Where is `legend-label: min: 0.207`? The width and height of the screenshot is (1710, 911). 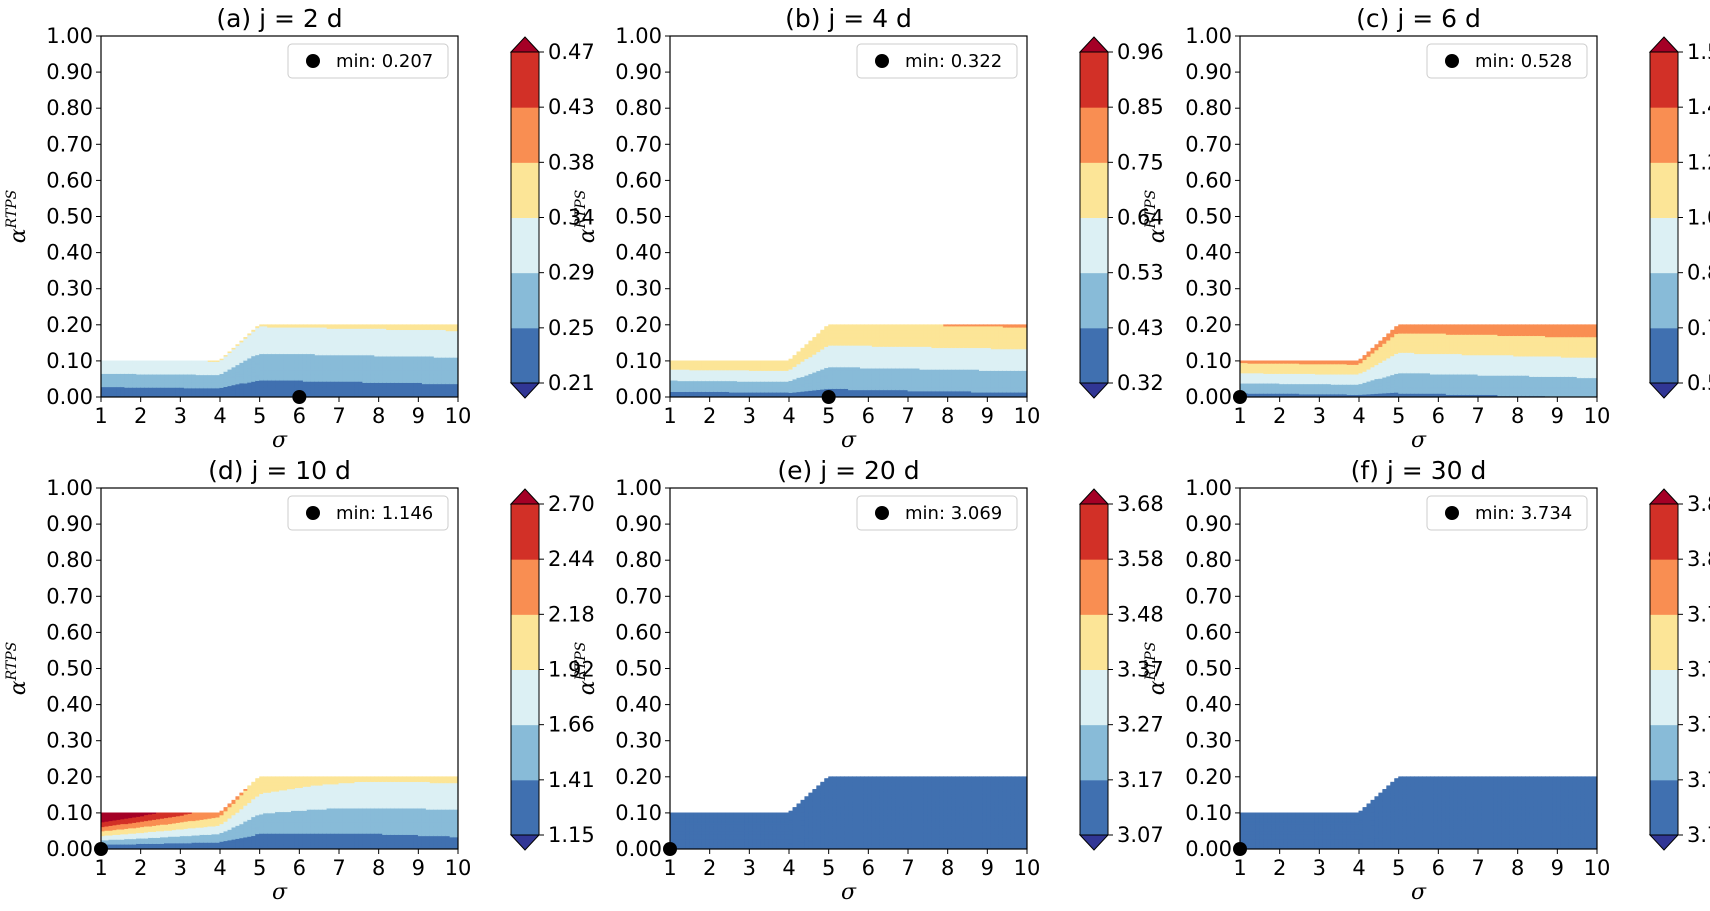
legend-label: min: 0.207 is located at coordinates (384, 61).